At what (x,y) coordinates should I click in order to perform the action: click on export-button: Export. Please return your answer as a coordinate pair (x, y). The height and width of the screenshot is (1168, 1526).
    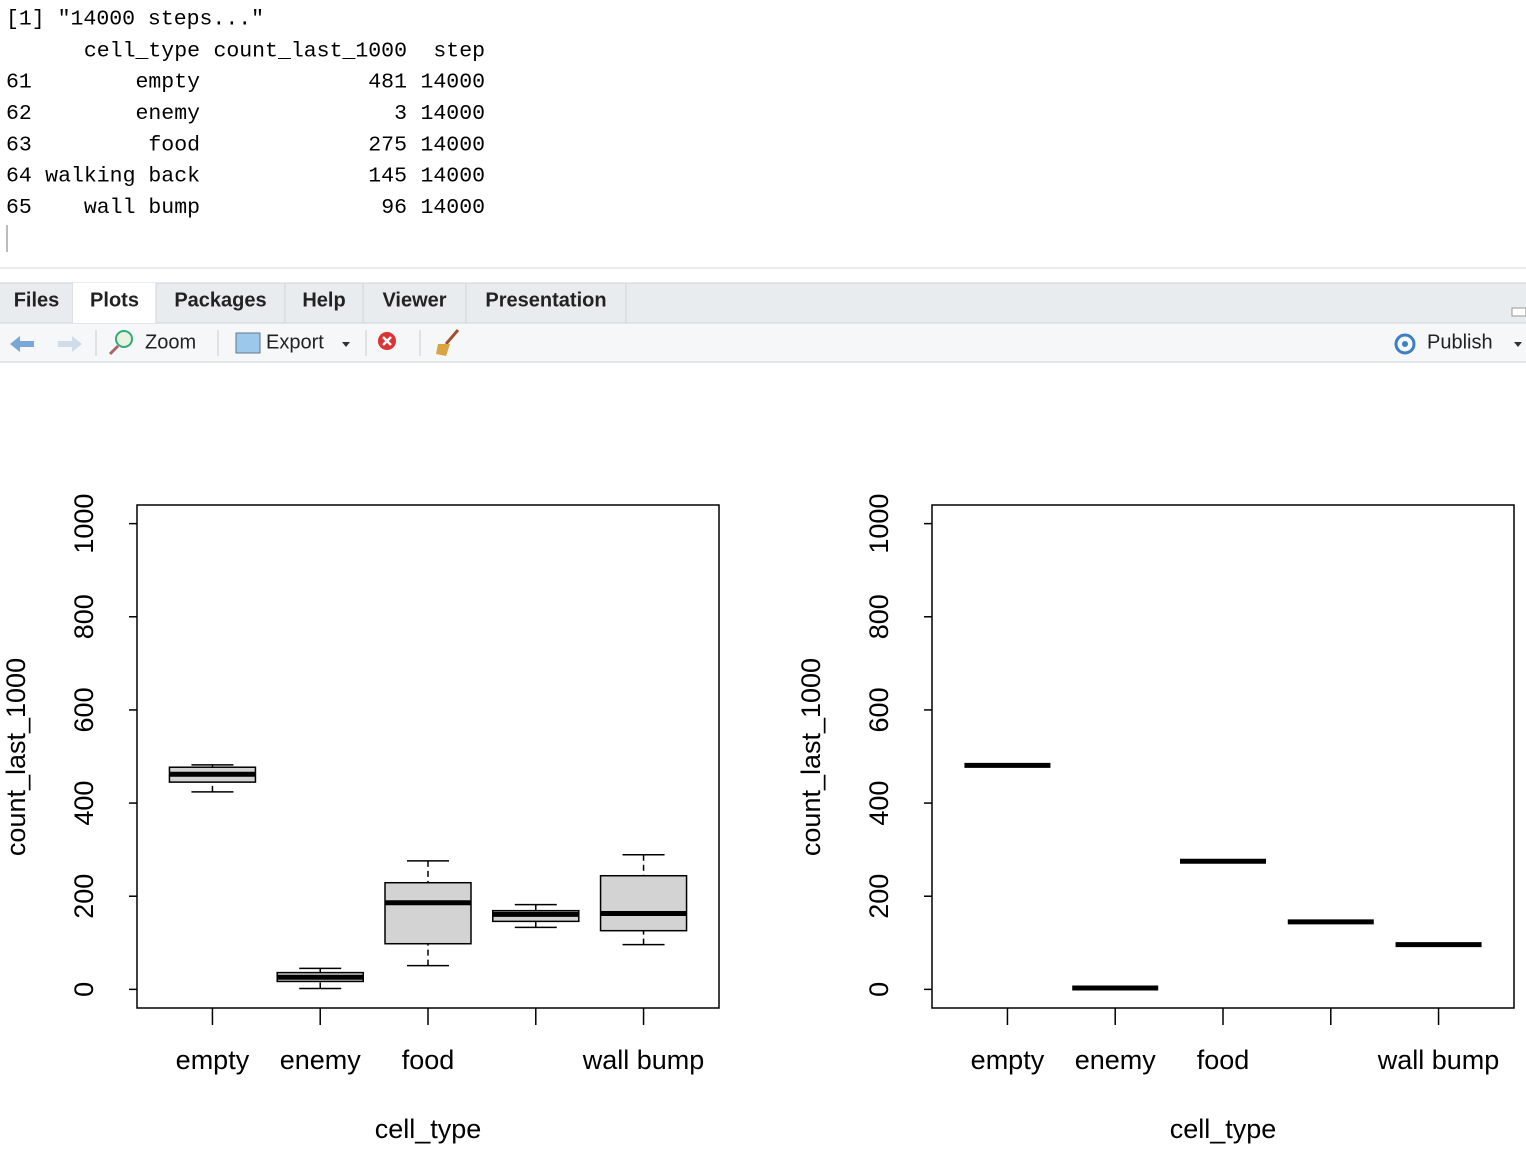
    Looking at the image, I should click on (292, 342).